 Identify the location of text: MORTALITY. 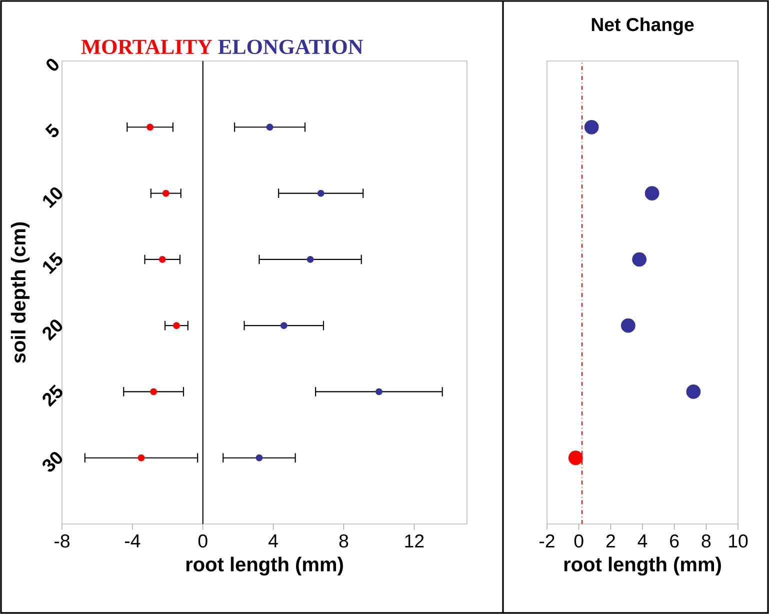
(146, 47).